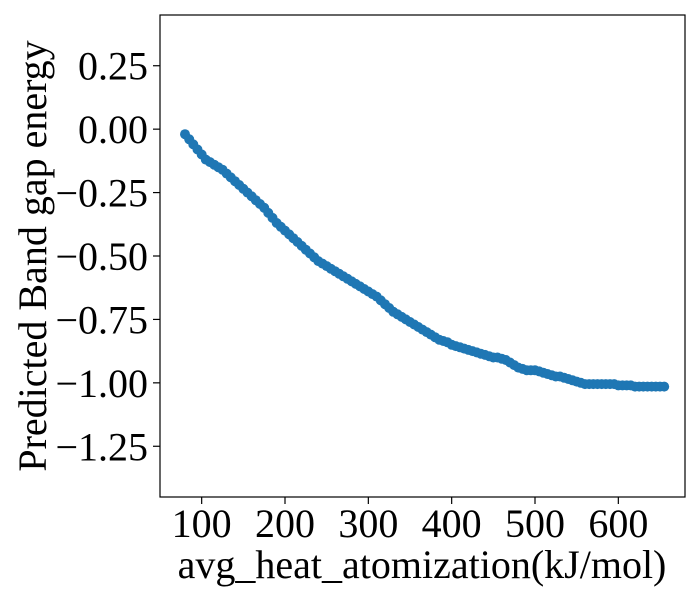 This screenshot has width=700, height=605. What do you see at coordinates (101, 256) in the screenshot?
I see `y-tick-label: −0.50` at bounding box center [101, 256].